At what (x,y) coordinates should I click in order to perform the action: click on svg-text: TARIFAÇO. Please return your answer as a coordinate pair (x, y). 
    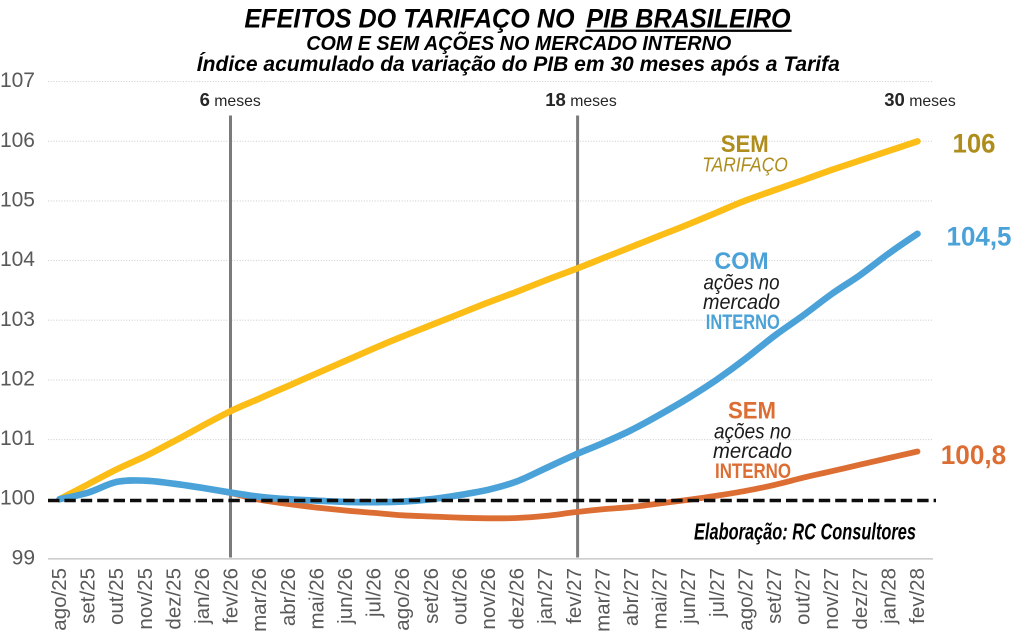
    Looking at the image, I should click on (745, 166).